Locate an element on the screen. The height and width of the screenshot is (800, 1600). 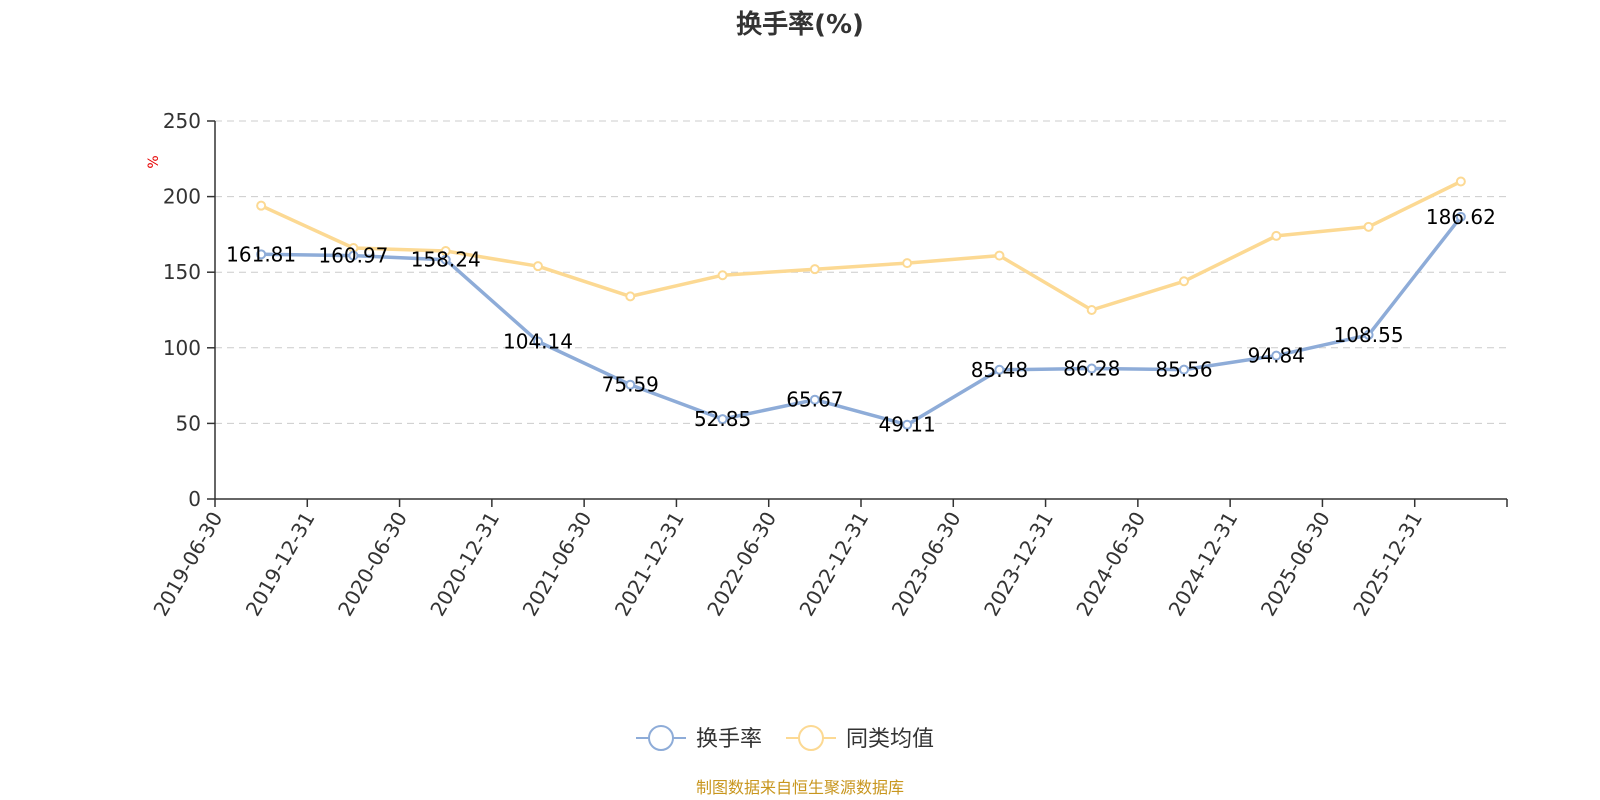
legend: 换手率 同类均值 is located at coordinates (785, 738).